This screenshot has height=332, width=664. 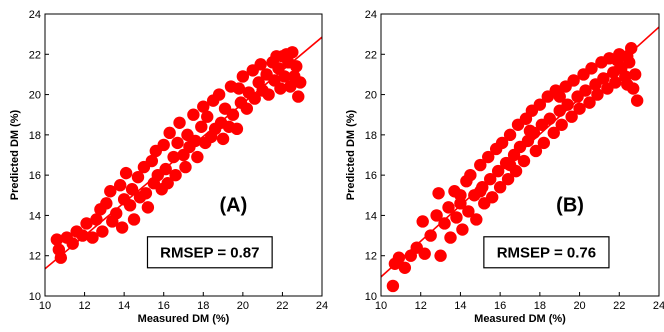 I want to click on rmsep-box, so click(x=546, y=252).